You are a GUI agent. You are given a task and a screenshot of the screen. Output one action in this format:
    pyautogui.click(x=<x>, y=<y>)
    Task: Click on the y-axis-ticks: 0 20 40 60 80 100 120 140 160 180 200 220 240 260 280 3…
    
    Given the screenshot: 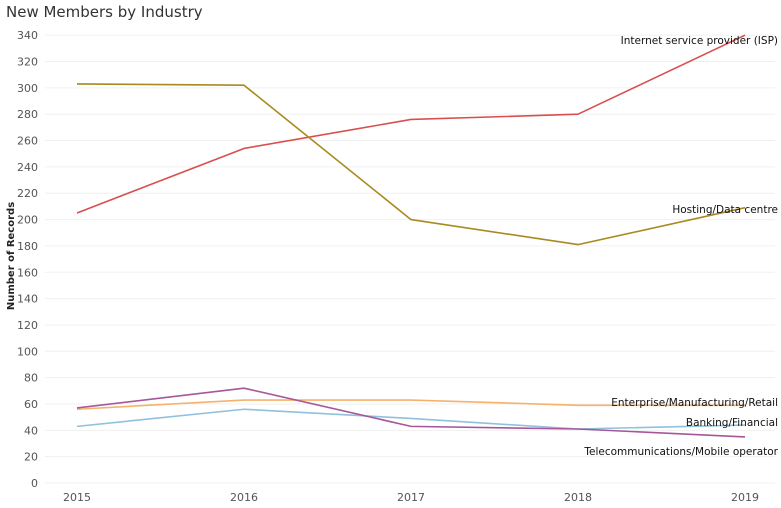 What is the action you would take?
    pyautogui.click(x=27, y=259)
    